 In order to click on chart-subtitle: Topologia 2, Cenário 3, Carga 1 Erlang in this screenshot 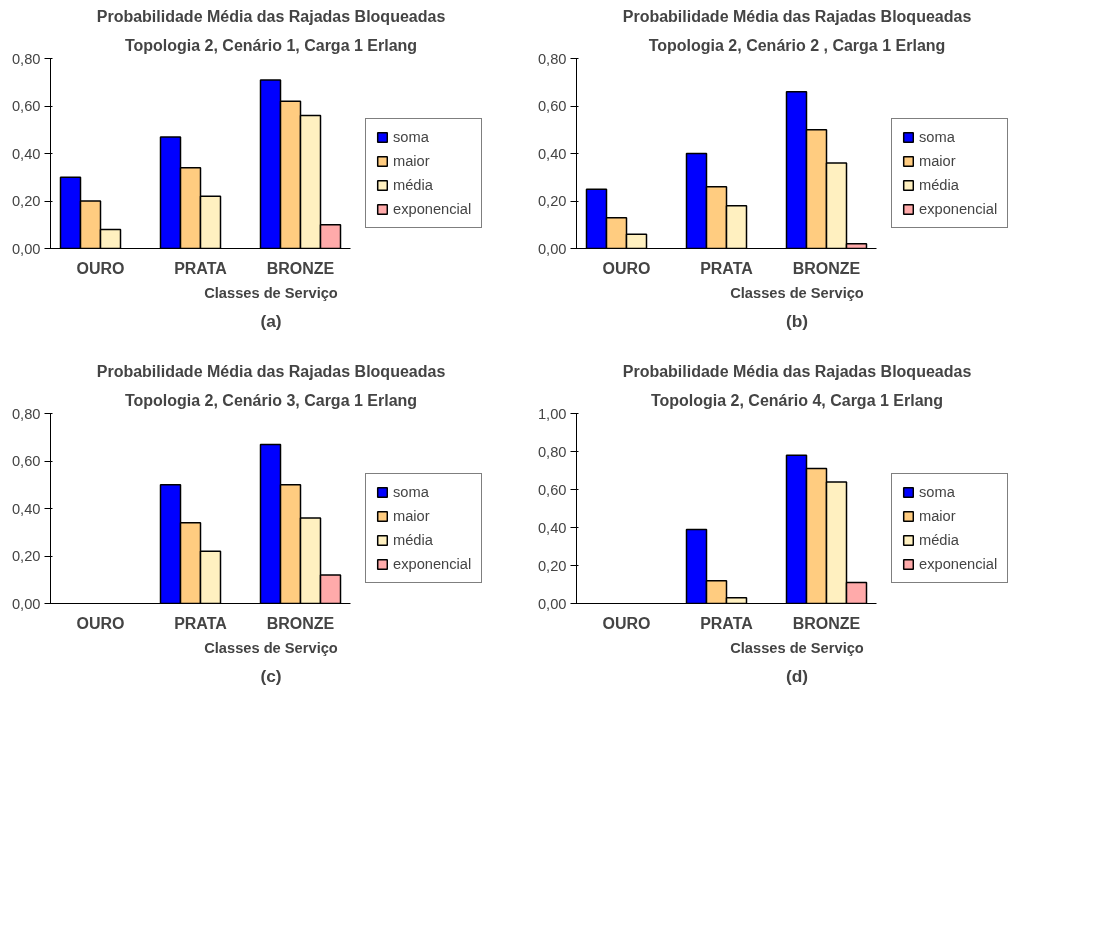, I will do `click(271, 400)`.